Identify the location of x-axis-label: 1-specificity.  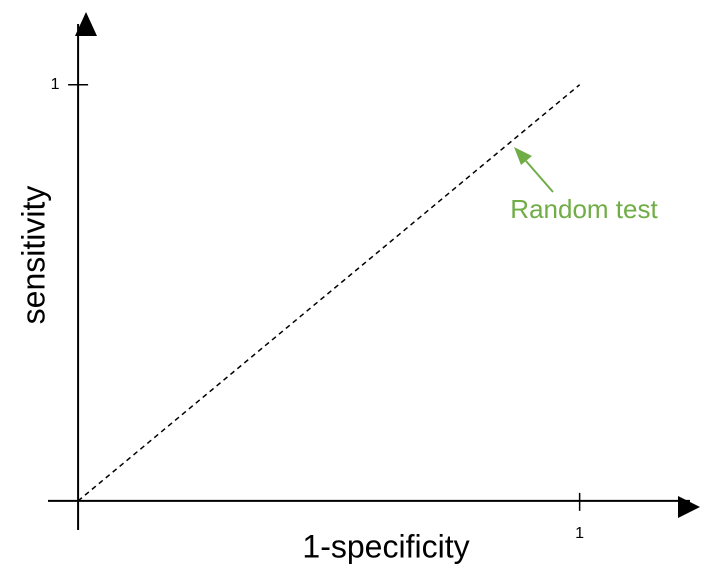
(385, 546).